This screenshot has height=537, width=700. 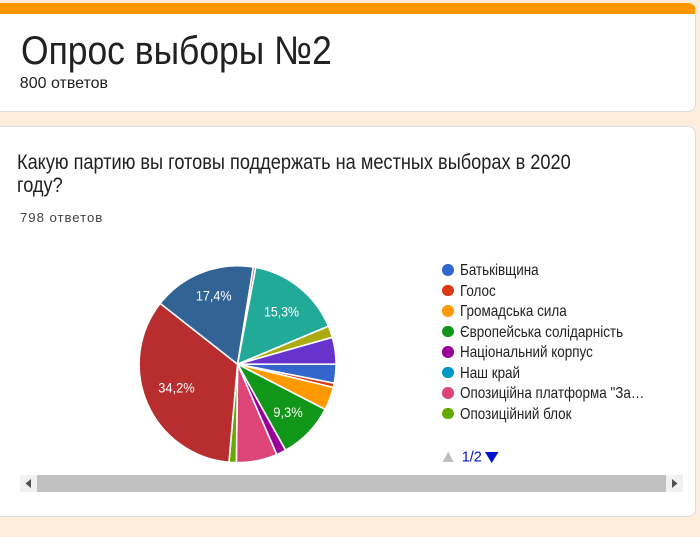 I want to click on svg-text: 15,3%, so click(x=281, y=311).